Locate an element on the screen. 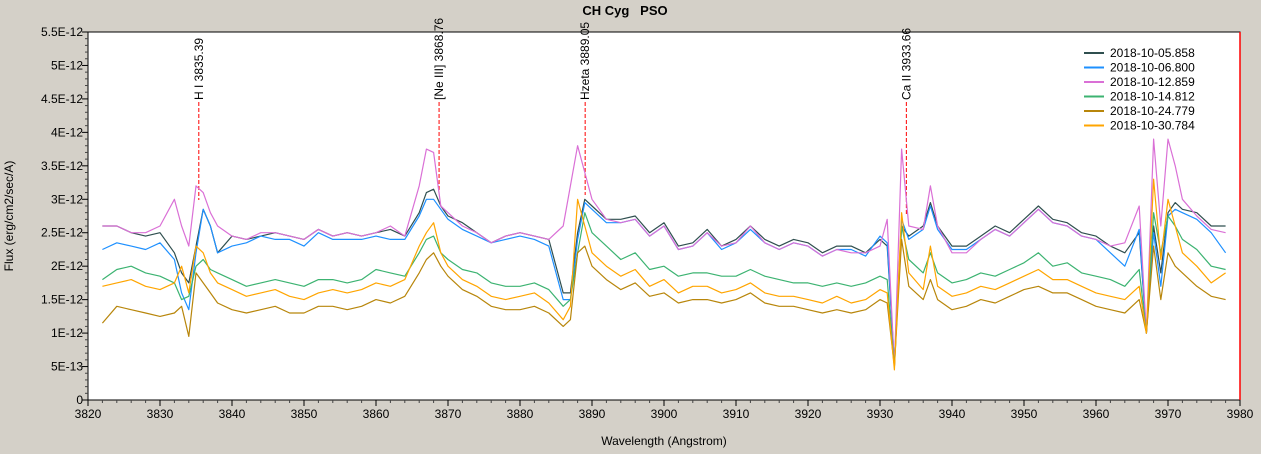 The width and height of the screenshot is (1261, 454). legend-label: 2018-10-12.859 is located at coordinates (1152, 82).